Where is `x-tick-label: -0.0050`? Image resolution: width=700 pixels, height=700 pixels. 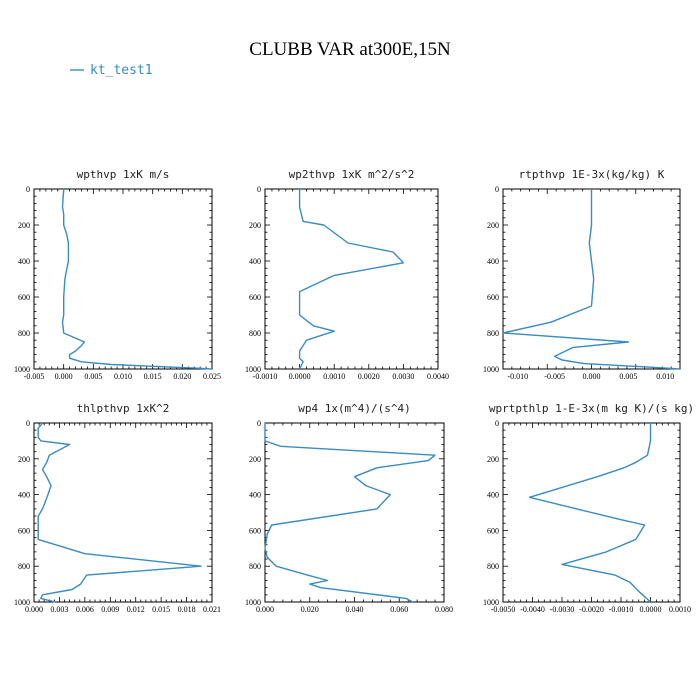 x-tick-label: -0.0050 is located at coordinates (503, 609).